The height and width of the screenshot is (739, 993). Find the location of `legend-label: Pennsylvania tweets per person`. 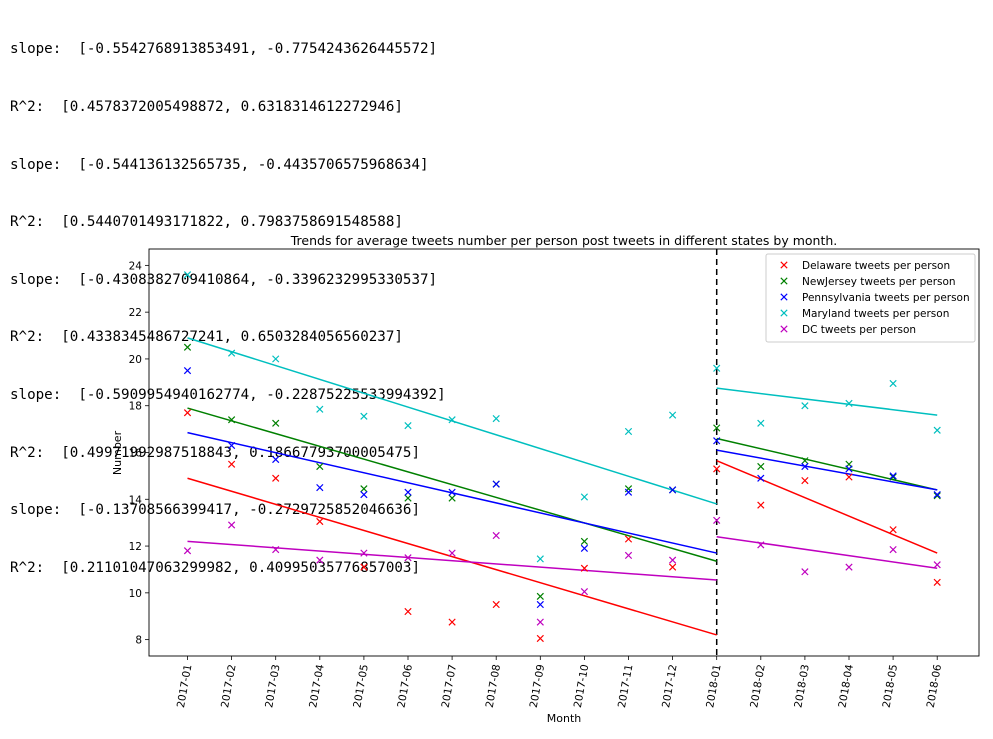

legend-label: Pennsylvania tweets per person is located at coordinates (886, 298).